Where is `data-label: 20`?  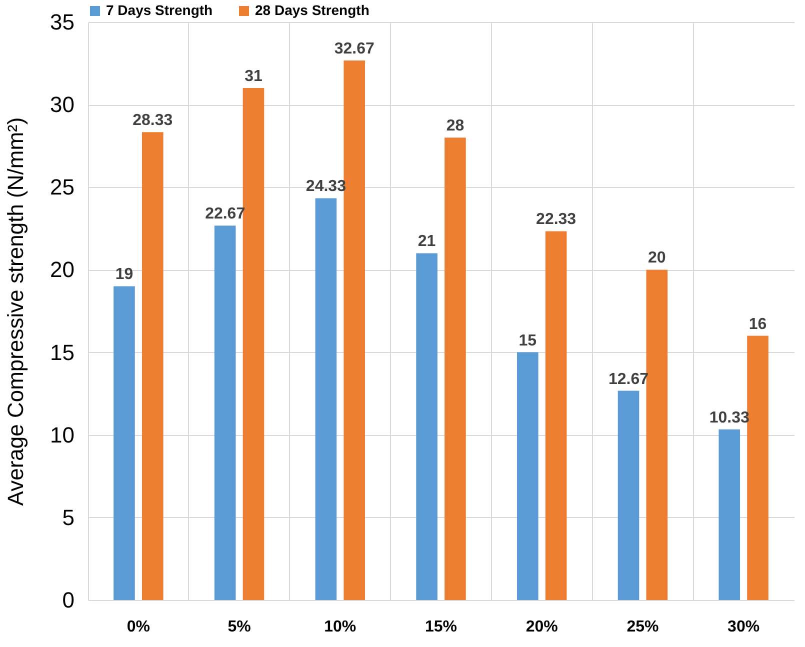 data-label: 20 is located at coordinates (657, 258).